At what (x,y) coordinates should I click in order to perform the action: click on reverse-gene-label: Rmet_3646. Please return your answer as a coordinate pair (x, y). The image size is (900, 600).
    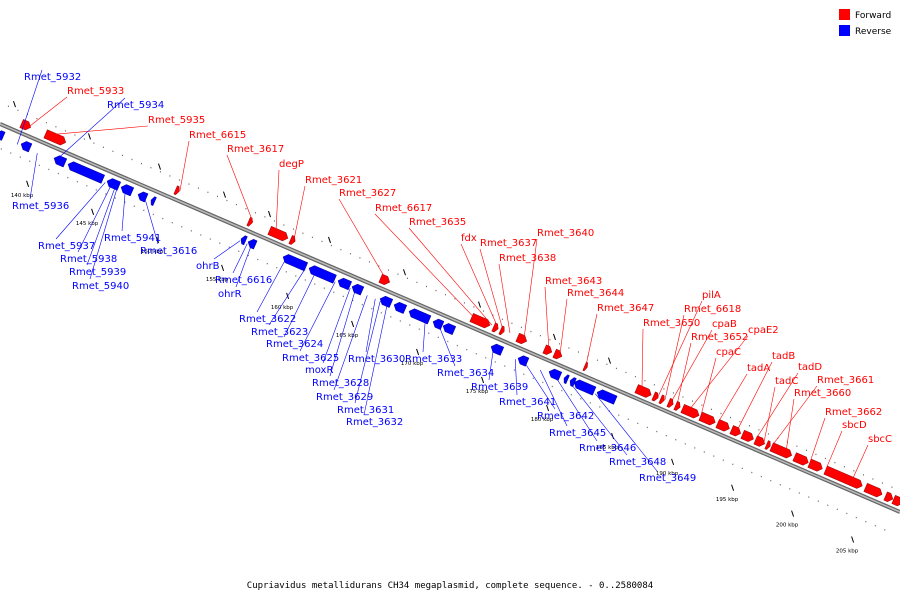
    Looking at the image, I should click on (607, 448).